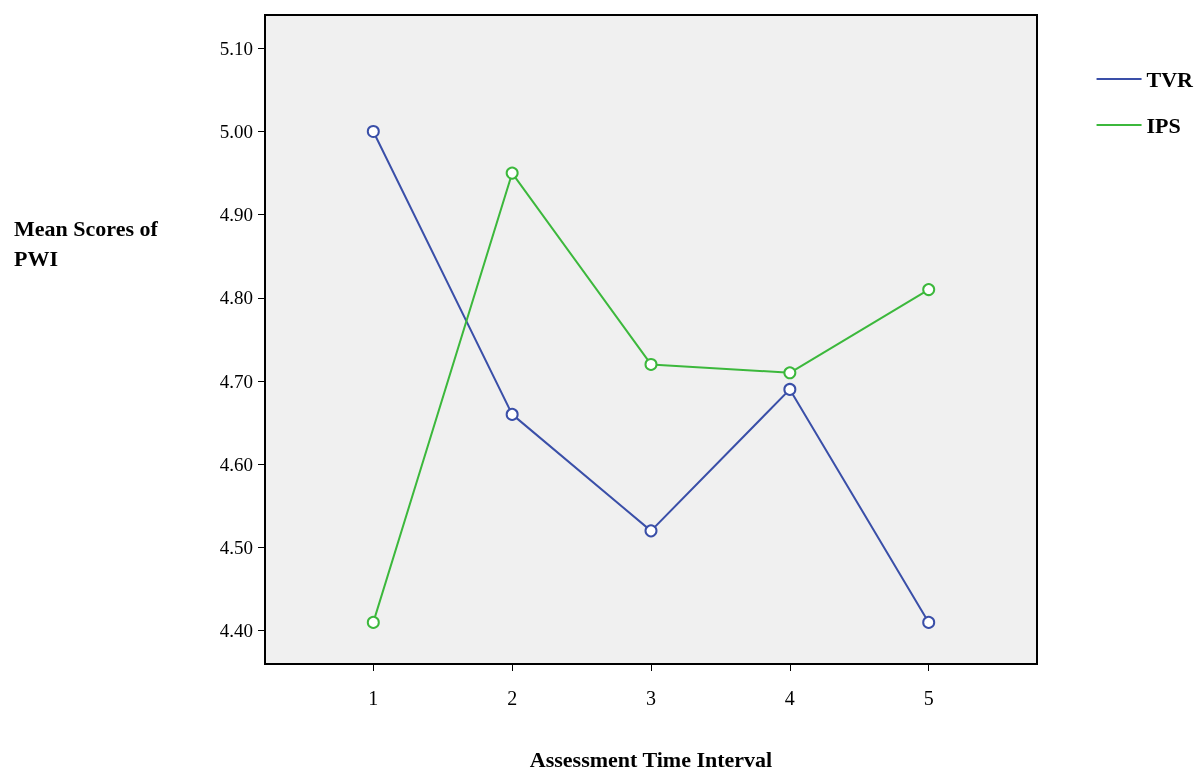  Describe the element at coordinates (928, 698) in the screenshot. I see `x-tick-label: 5` at that location.